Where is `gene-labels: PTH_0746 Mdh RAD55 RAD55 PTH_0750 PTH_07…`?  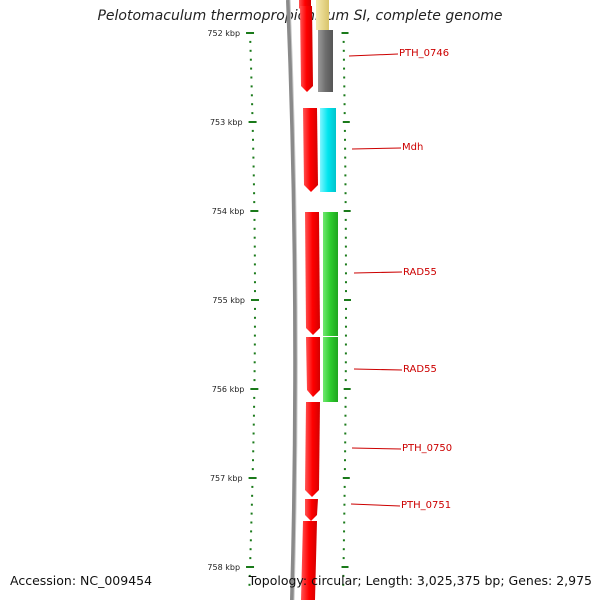 gene-labels: PTH_0746 Mdh RAD55 RAD55 PTH_0750 PTH_07… is located at coordinates (425, 279).